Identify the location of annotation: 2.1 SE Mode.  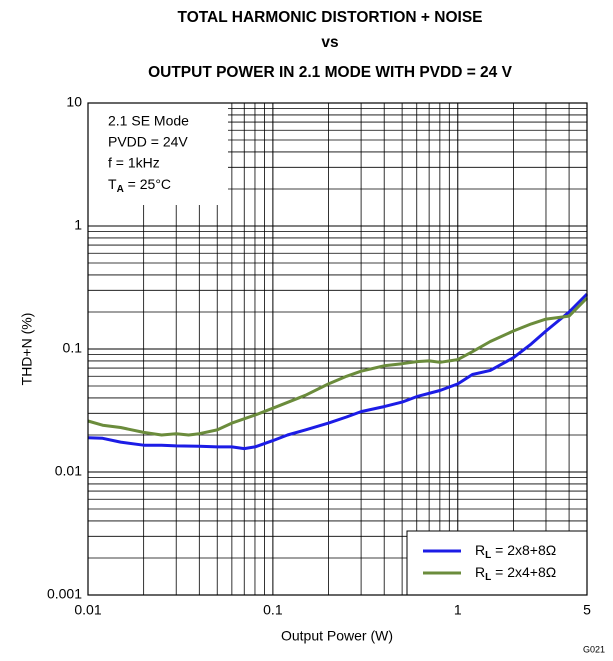
(148, 121).